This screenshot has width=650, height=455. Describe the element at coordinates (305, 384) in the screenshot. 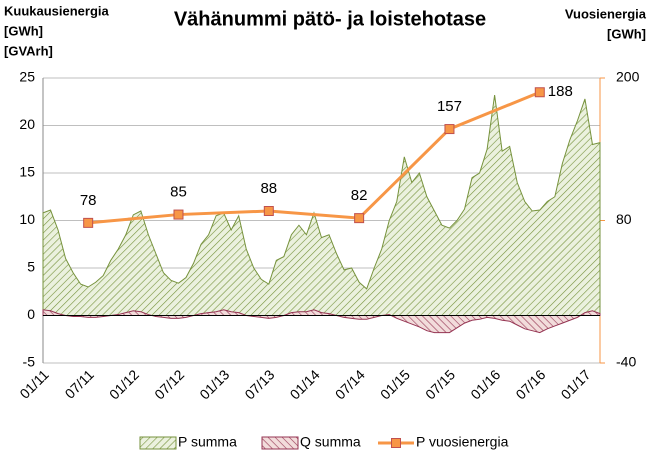

I see `x-tick-label: 01/14` at that location.